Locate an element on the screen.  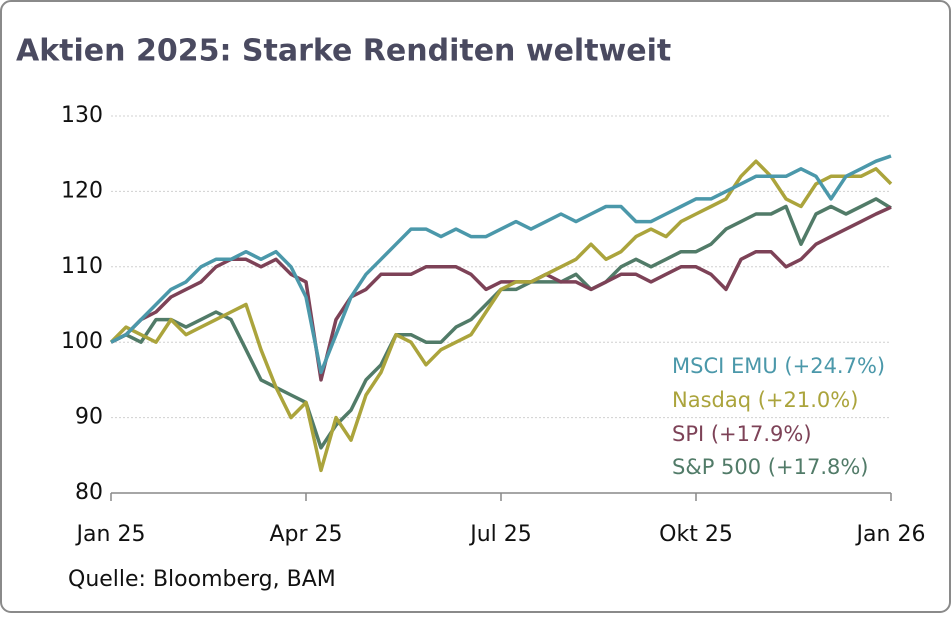
legend-entry: S&P 500 (+17.8%) is located at coordinates (770, 467).